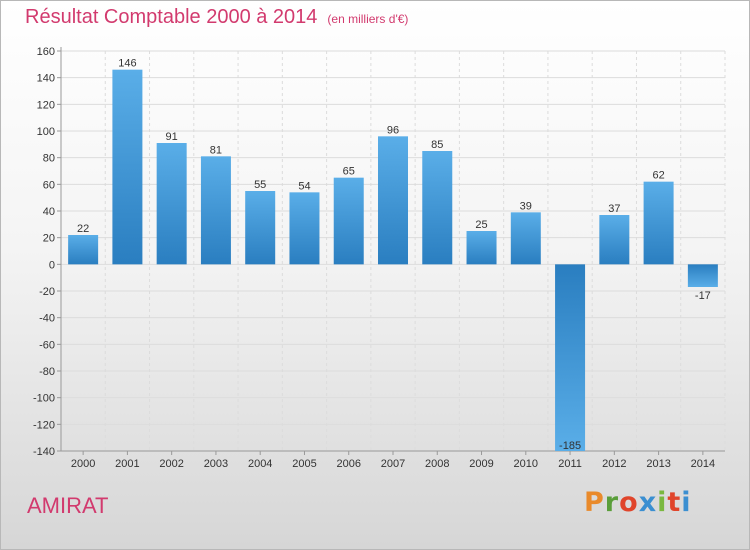  What do you see at coordinates (47, 292) in the screenshot?
I see `y-tick-label: -20` at bounding box center [47, 292].